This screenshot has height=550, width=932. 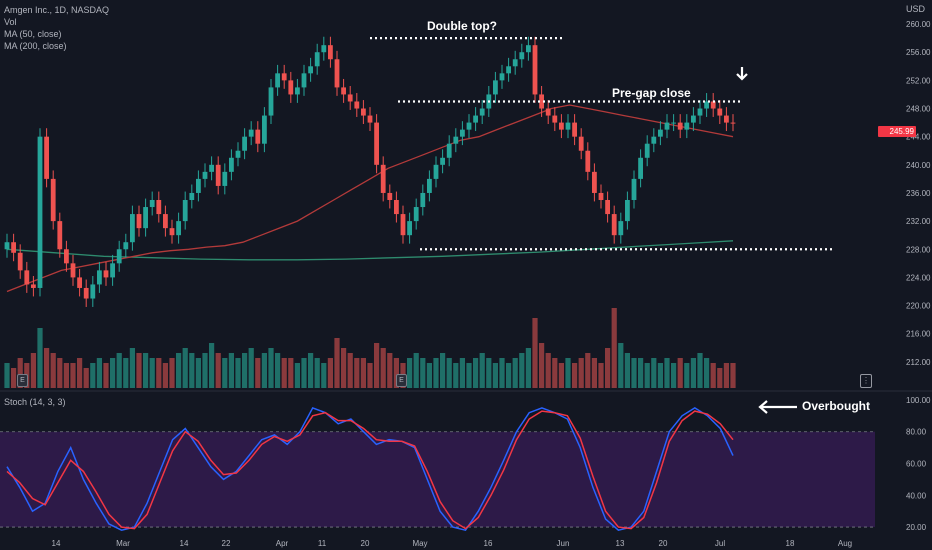 What do you see at coordinates (918, 221) in the screenshot?
I see `price-tick-label: 232.00` at bounding box center [918, 221].